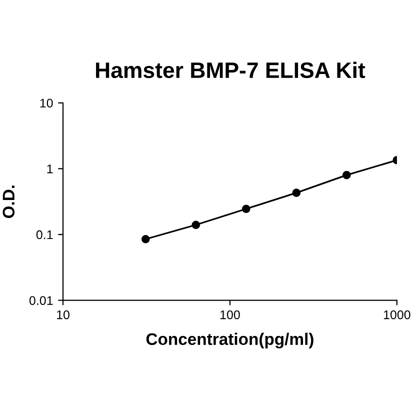  Describe the element at coordinates (41, 300) in the screenshot. I see `y-tick-label: 0.01` at that location.